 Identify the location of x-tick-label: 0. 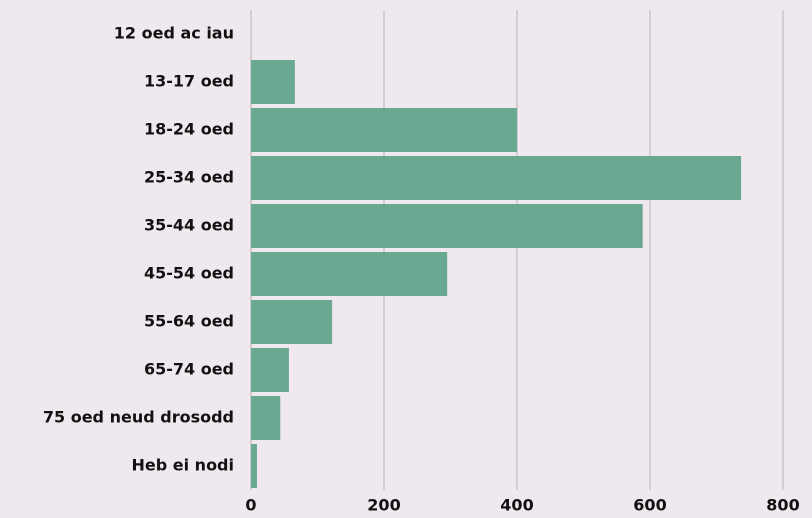
(250, 505).